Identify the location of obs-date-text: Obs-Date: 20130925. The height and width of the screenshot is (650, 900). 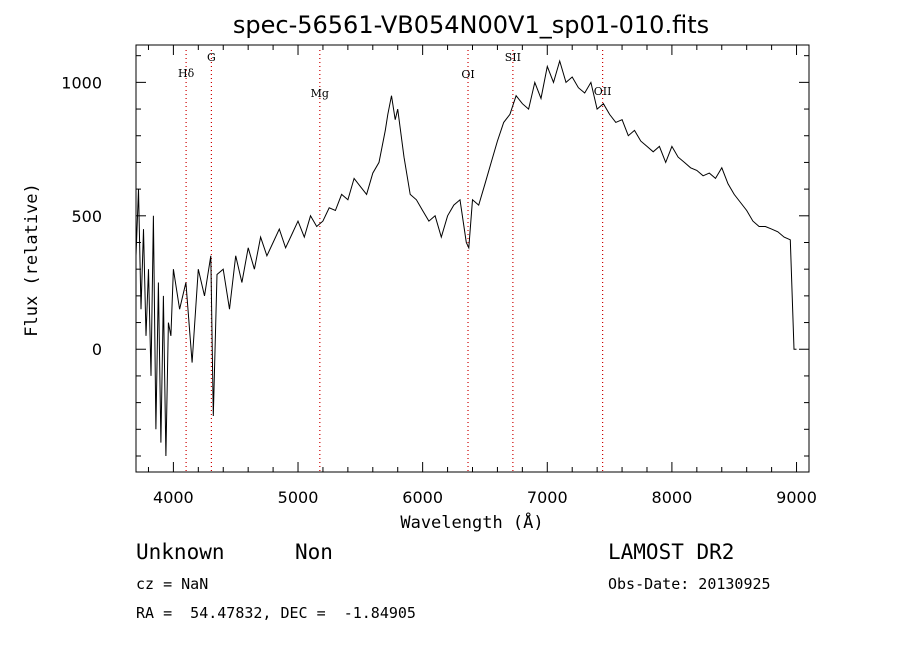
(689, 584).